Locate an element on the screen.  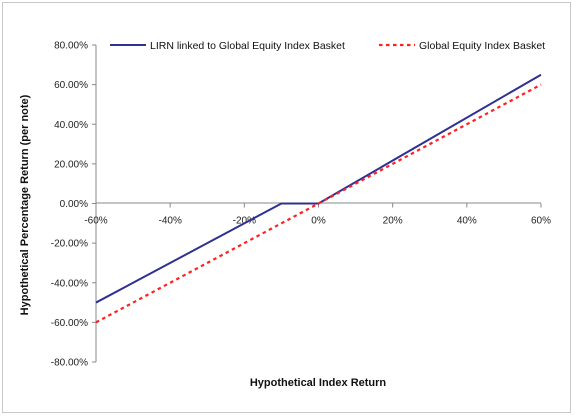
x-tick-label: 20% is located at coordinates (393, 221).